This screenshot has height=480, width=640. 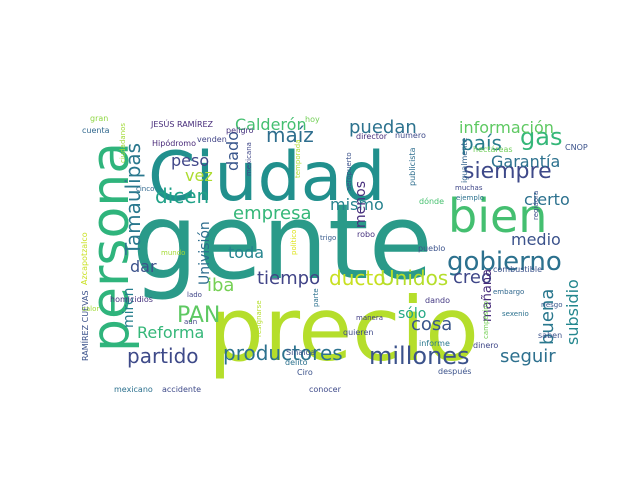 What do you see at coordinates (481, 143) in the screenshot?
I see `word-pais: país` at bounding box center [481, 143].